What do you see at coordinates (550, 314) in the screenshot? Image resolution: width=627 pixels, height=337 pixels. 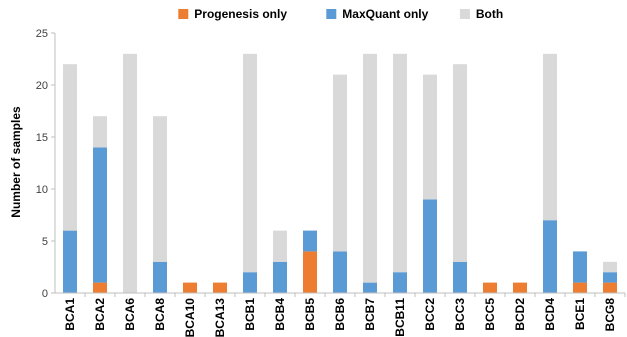 I see `x-tick-label-bcd4: BCD4` at bounding box center [550, 314].